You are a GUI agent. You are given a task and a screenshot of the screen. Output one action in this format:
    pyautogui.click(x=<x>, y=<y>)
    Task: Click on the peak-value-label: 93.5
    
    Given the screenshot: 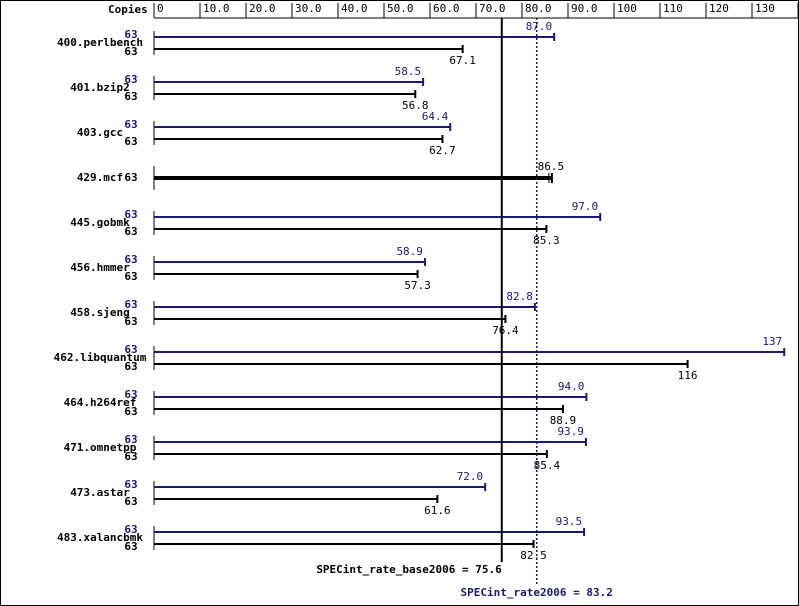 What is the action you would take?
    pyautogui.click(x=569, y=521)
    